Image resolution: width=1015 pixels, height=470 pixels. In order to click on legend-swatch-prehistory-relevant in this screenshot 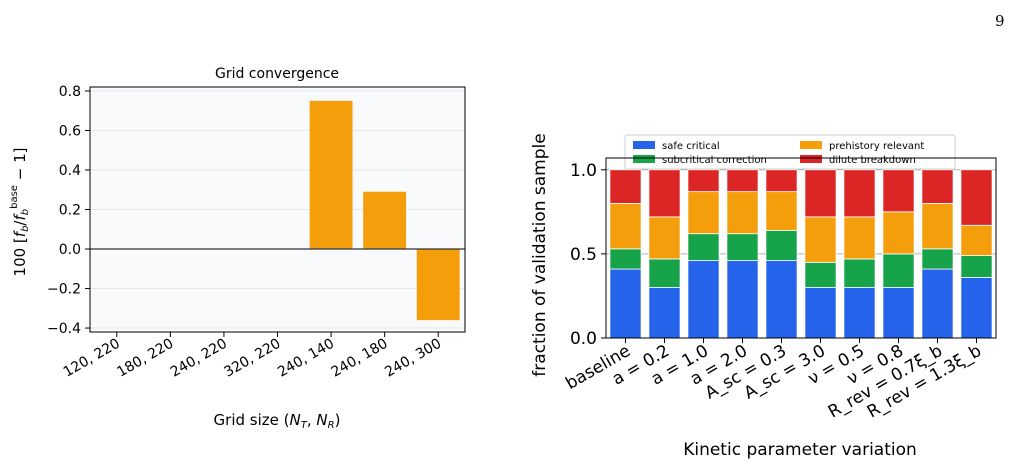, I will do `click(811, 145)`.